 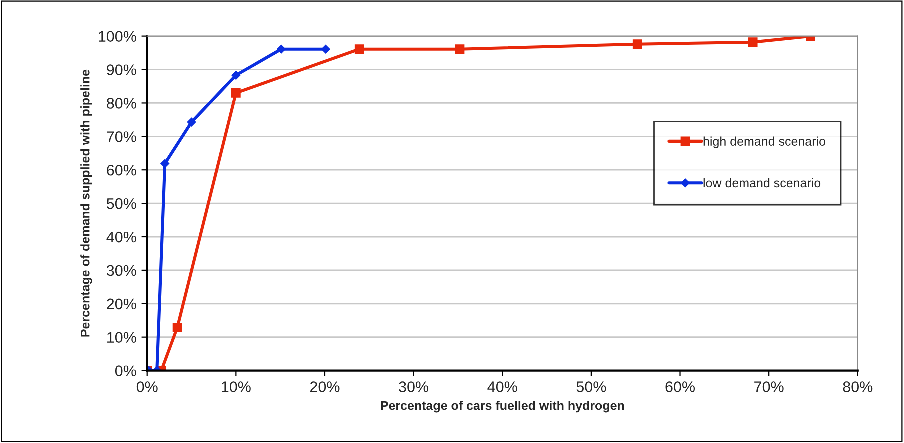 I want to click on x-tick-label: 80%, so click(x=858, y=387).